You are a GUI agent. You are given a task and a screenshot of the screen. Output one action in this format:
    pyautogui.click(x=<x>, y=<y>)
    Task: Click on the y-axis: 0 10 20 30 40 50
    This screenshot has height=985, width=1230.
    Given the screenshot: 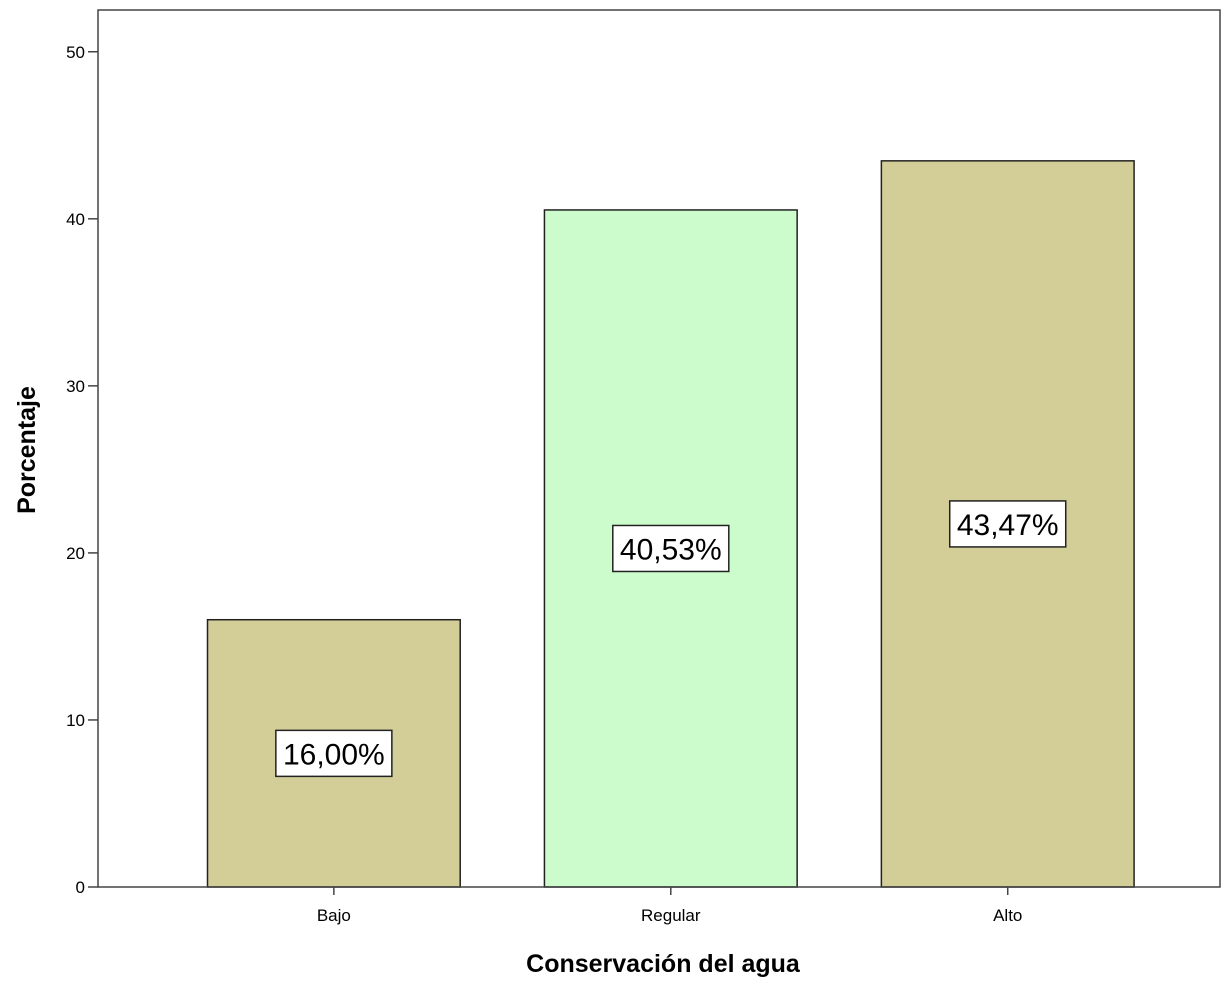 What is the action you would take?
    pyautogui.click(x=82, y=470)
    